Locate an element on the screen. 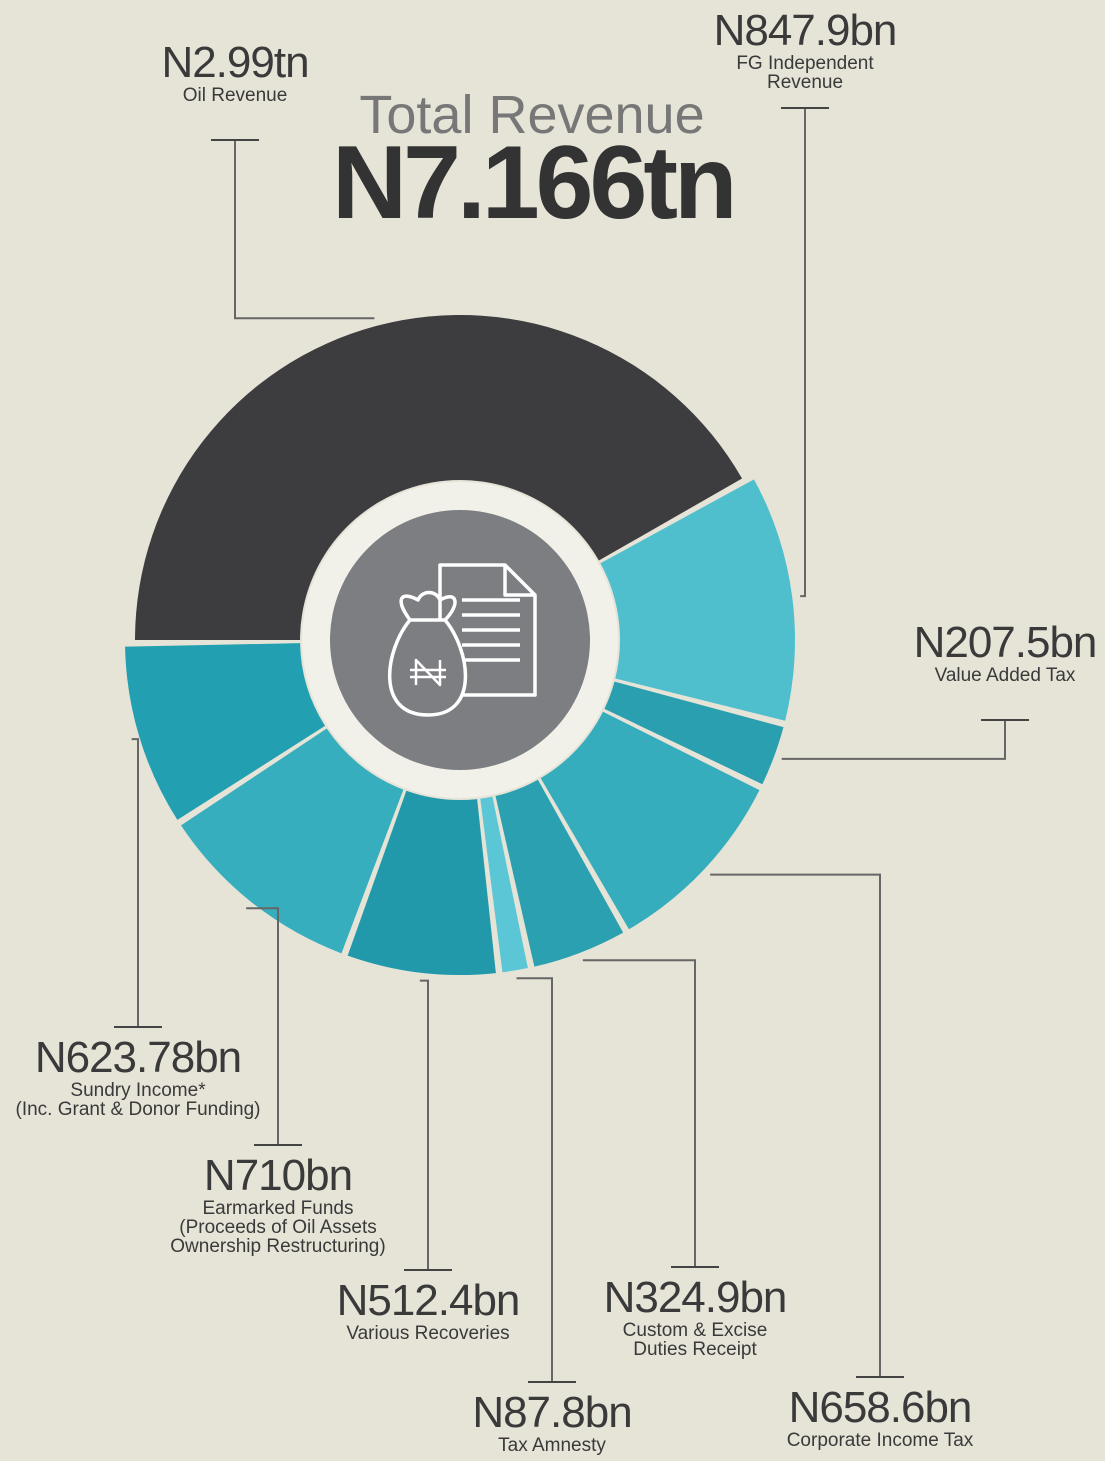 The image size is (1105, 1461). value-label: N847.9bn is located at coordinates (805, 30).